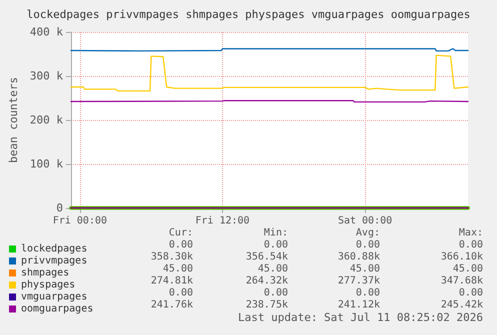  I want to click on text: 356.54k, so click(267, 257).